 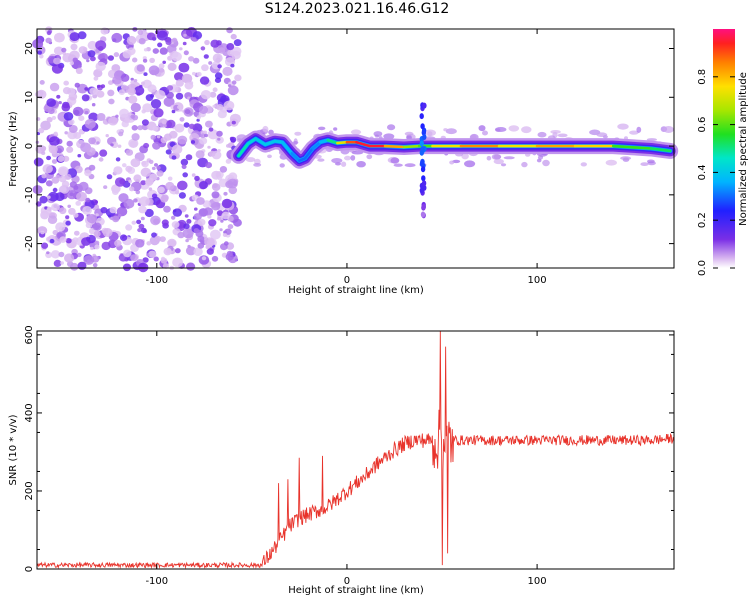 What do you see at coordinates (29, 97) in the screenshot?
I see `spectrogram-ytick-label: 10` at bounding box center [29, 97].